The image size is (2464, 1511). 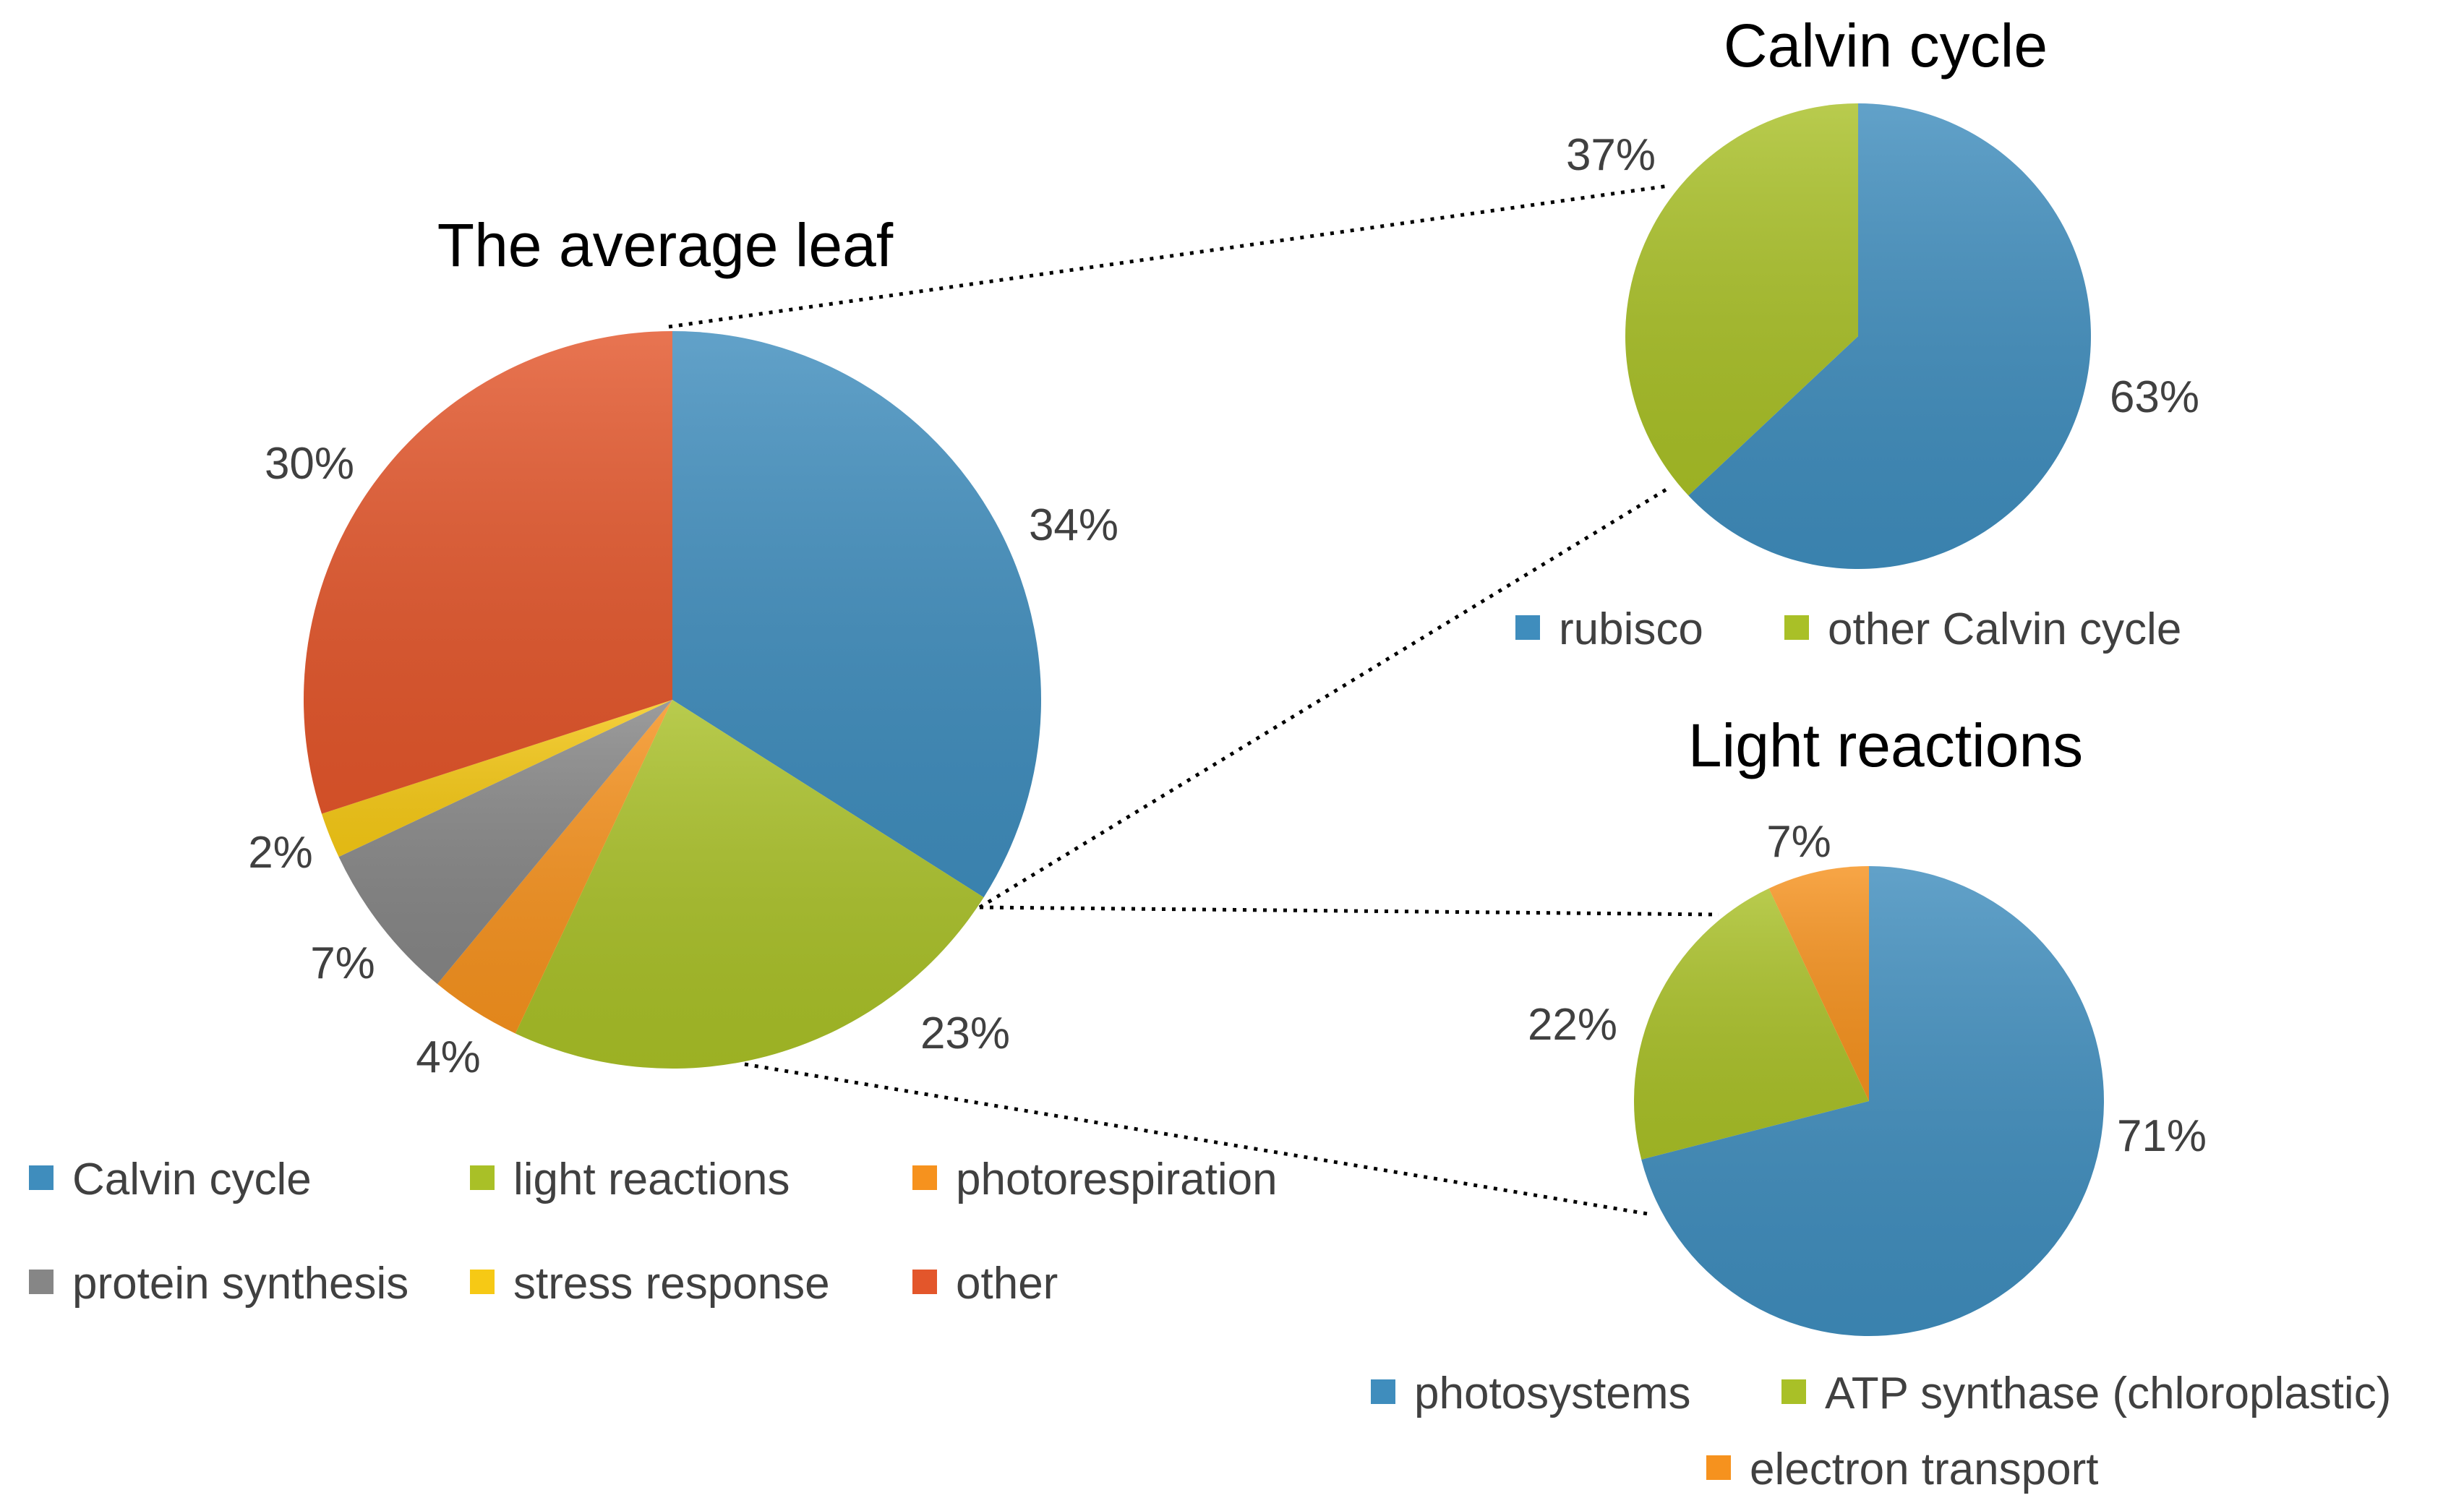 What do you see at coordinates (1383, 1391) in the screenshot?
I see `legend-swatch-photosystems` at bounding box center [1383, 1391].